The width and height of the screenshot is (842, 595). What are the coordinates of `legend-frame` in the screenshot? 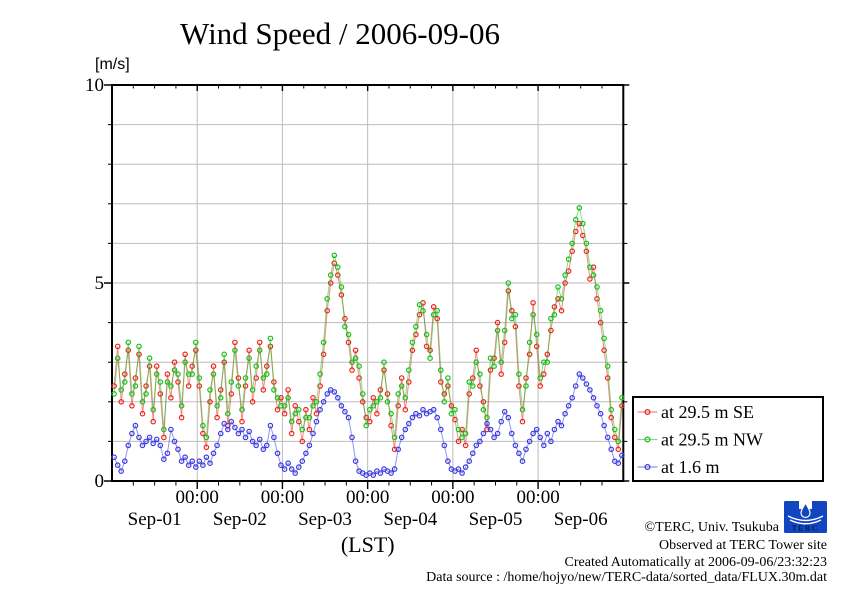 It's located at (728, 439).